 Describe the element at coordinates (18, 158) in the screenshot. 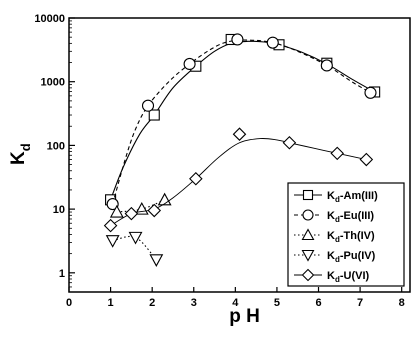

I see `y-axis-title-main: K` at that location.